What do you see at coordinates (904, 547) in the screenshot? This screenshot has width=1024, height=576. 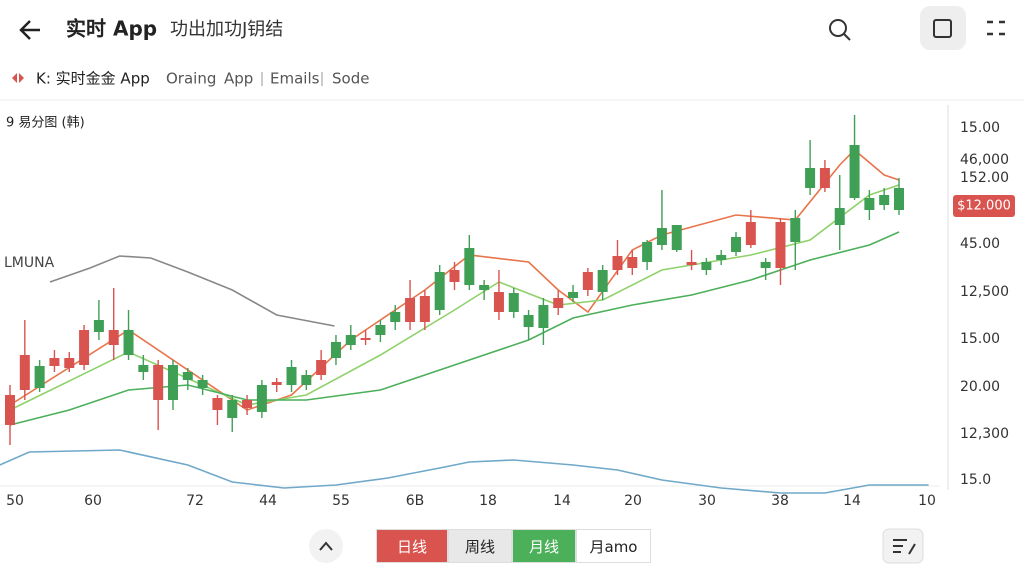 I see `edit-icon` at bounding box center [904, 547].